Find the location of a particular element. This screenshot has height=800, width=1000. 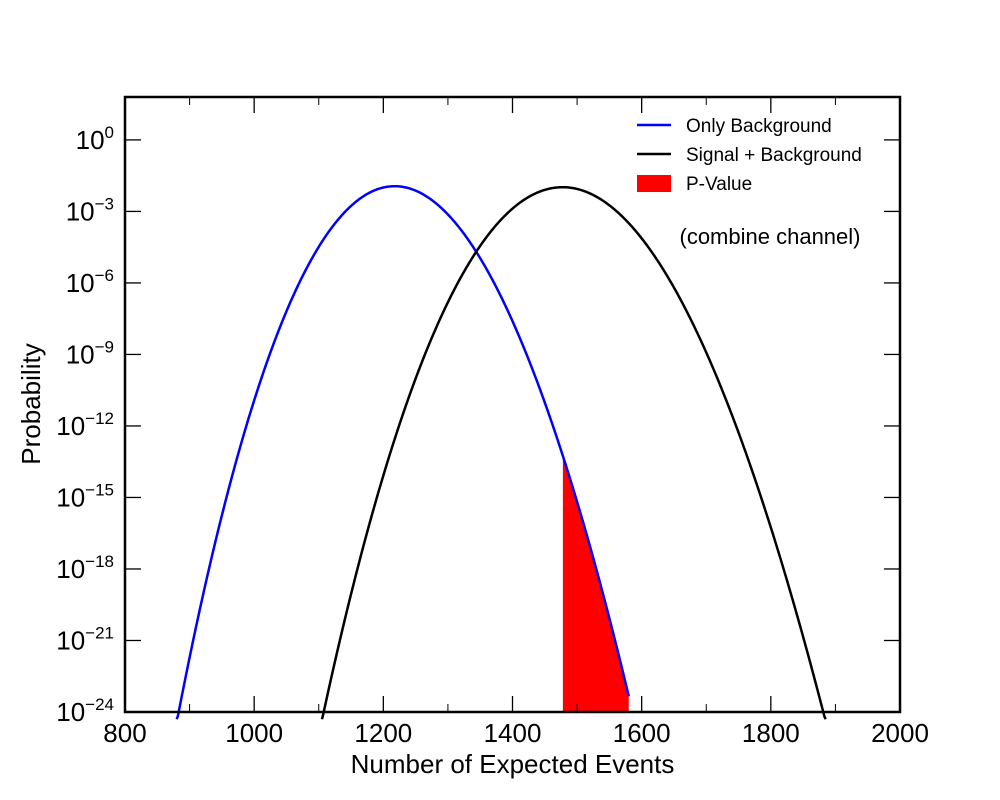

x-axis-title: Number of Expected Events is located at coordinates (513, 764).